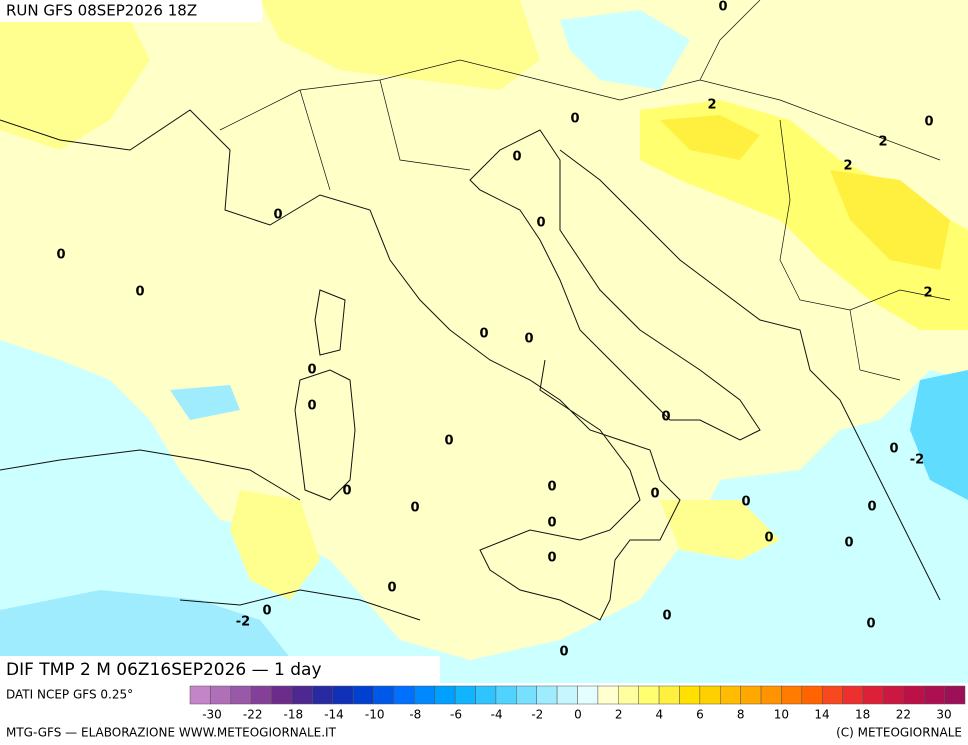 Image resolution: width=968 pixels, height=745 pixels. What do you see at coordinates (741, 715) in the screenshot?
I see `legend-label: 8` at bounding box center [741, 715].